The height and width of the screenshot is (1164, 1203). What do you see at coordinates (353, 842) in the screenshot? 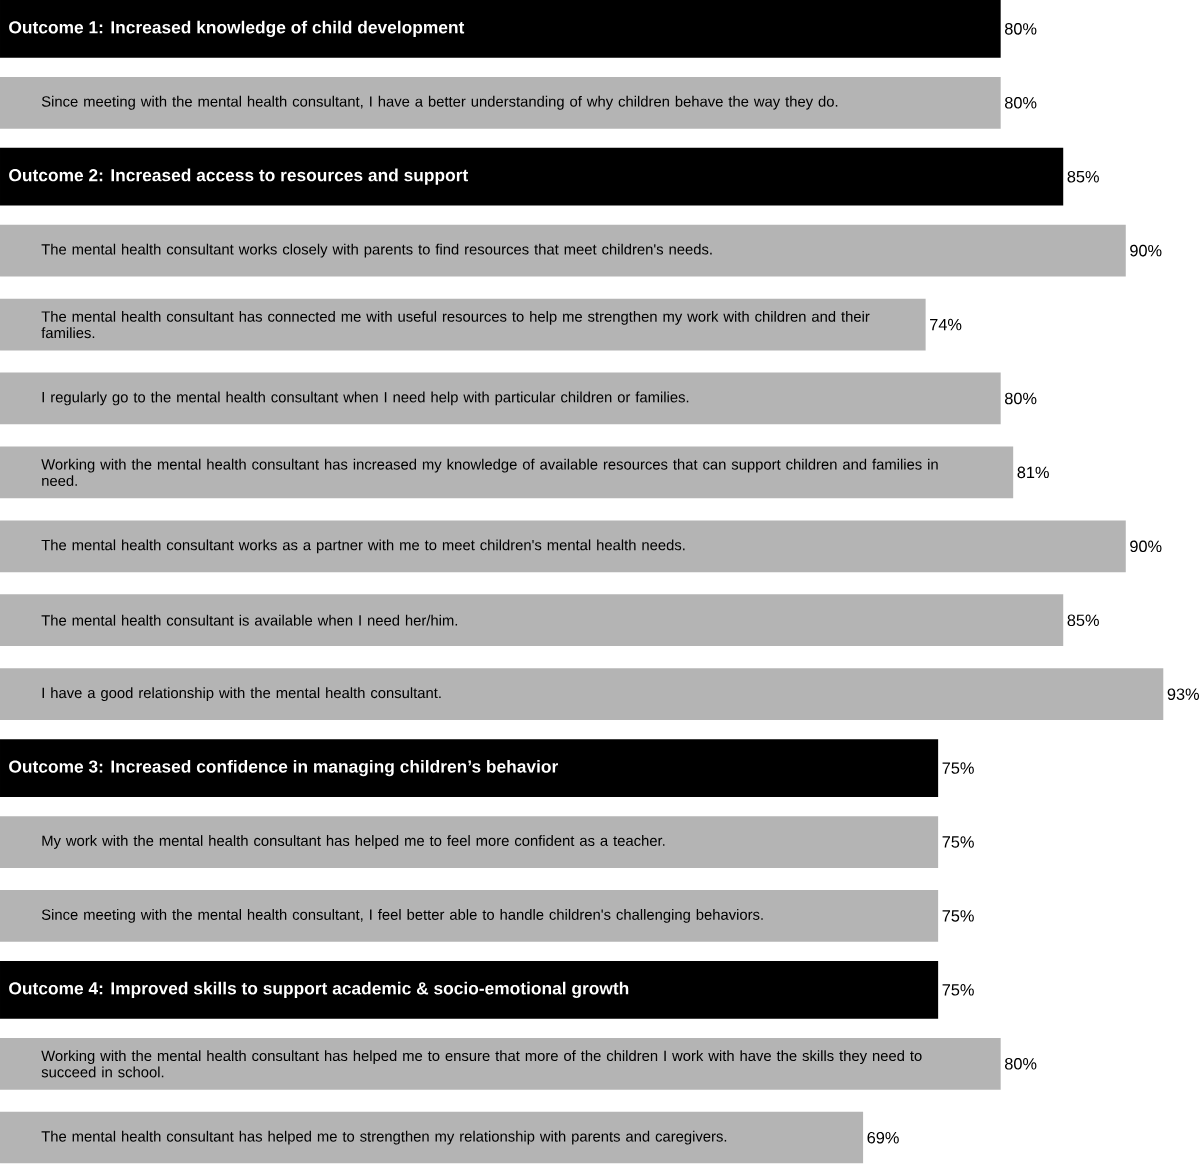
I see `y-tick-label: My work with the mental health consultant has helped me to feel more confident as a teacher.` at bounding box center [353, 842].